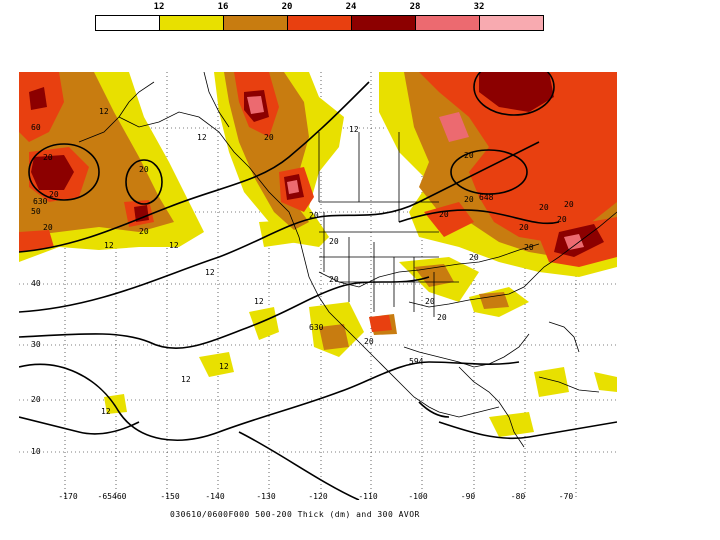  What do you see at coordinates (318, 496) in the screenshot?
I see `longitude-label: -120` at bounding box center [318, 496].